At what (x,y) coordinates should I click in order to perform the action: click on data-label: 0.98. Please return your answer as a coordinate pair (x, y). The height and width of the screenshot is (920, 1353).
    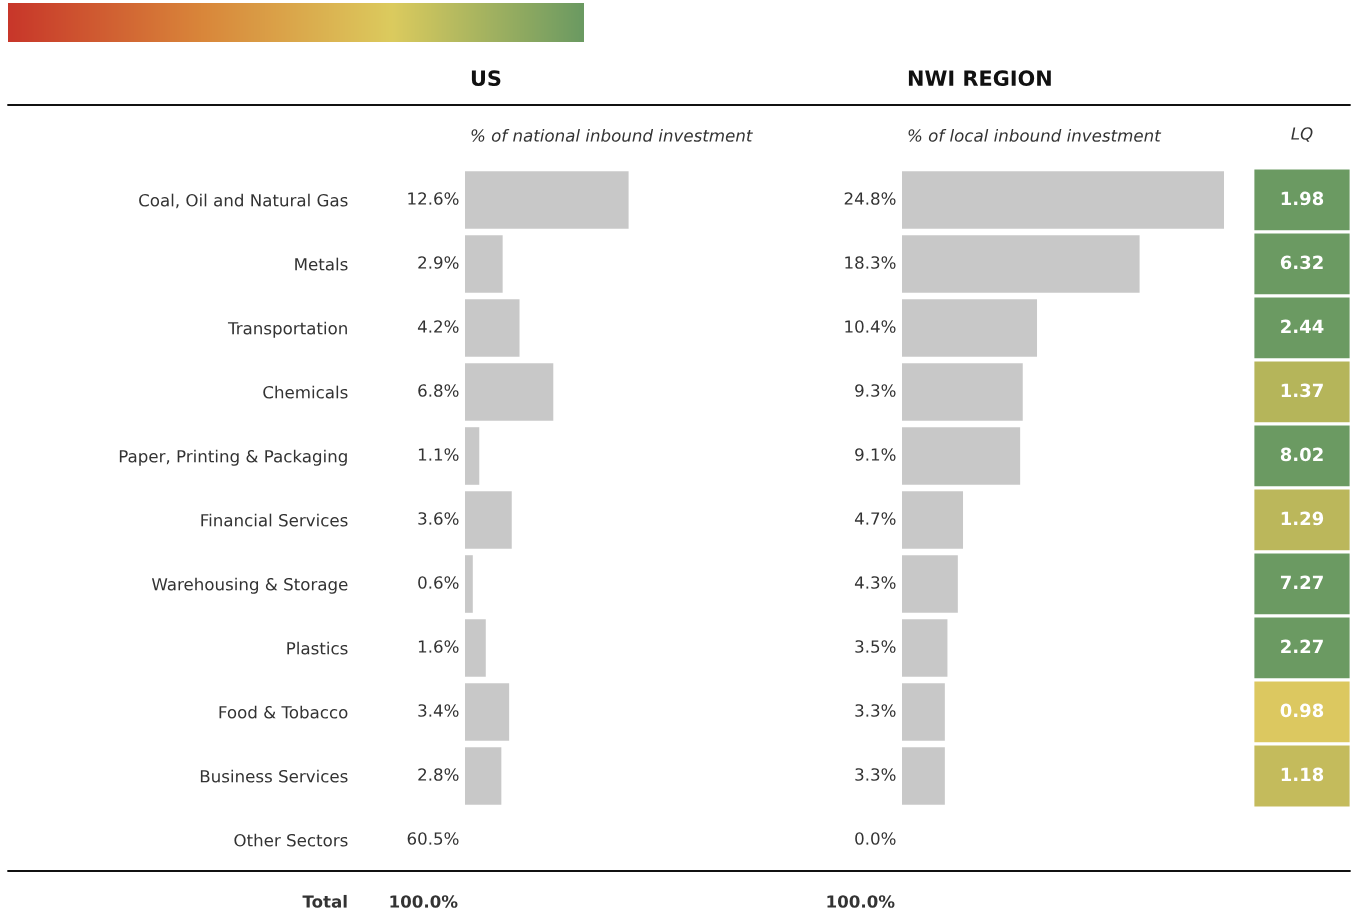
    Looking at the image, I should click on (1302, 710).